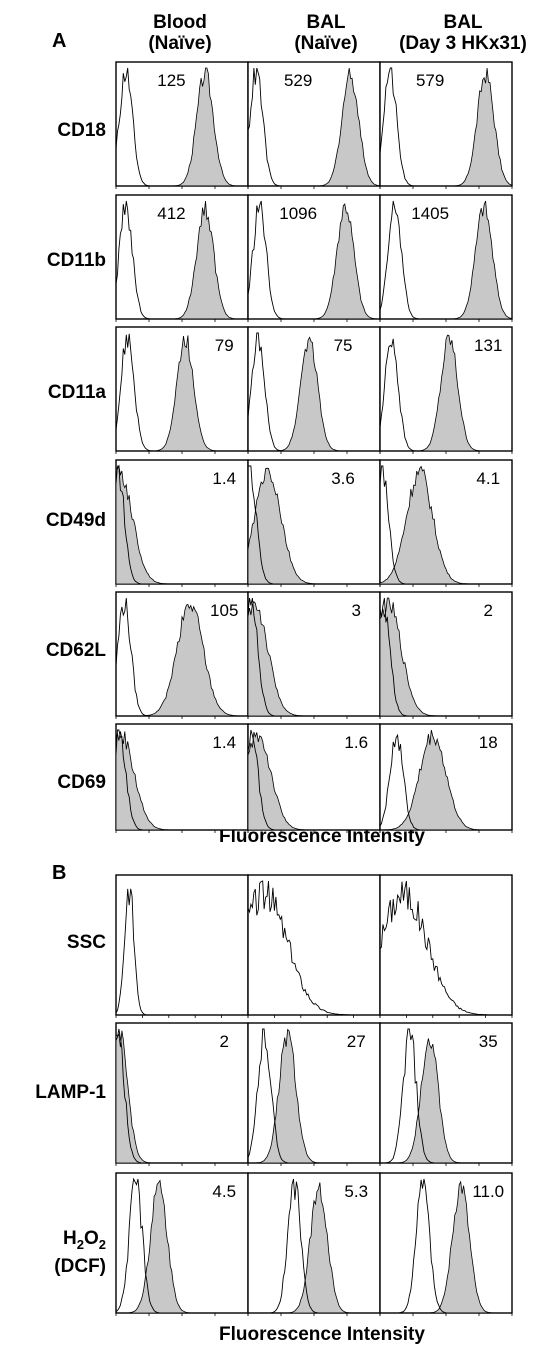 Image resolution: width=538 pixels, height=1350 pixels. I want to click on panel-a-label: A, so click(59, 41).